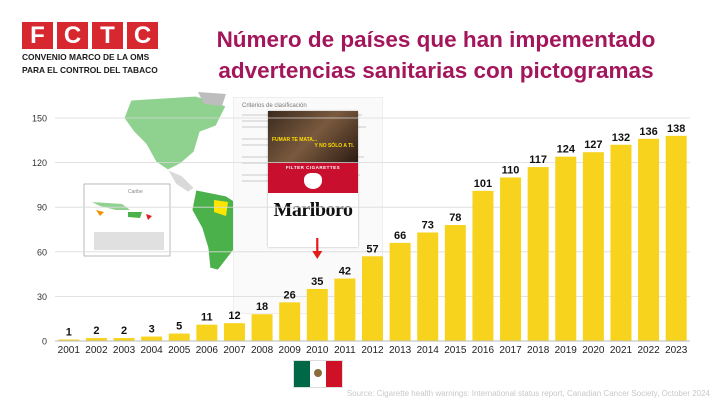  I want to click on data-label-2015: 78, so click(455, 218).